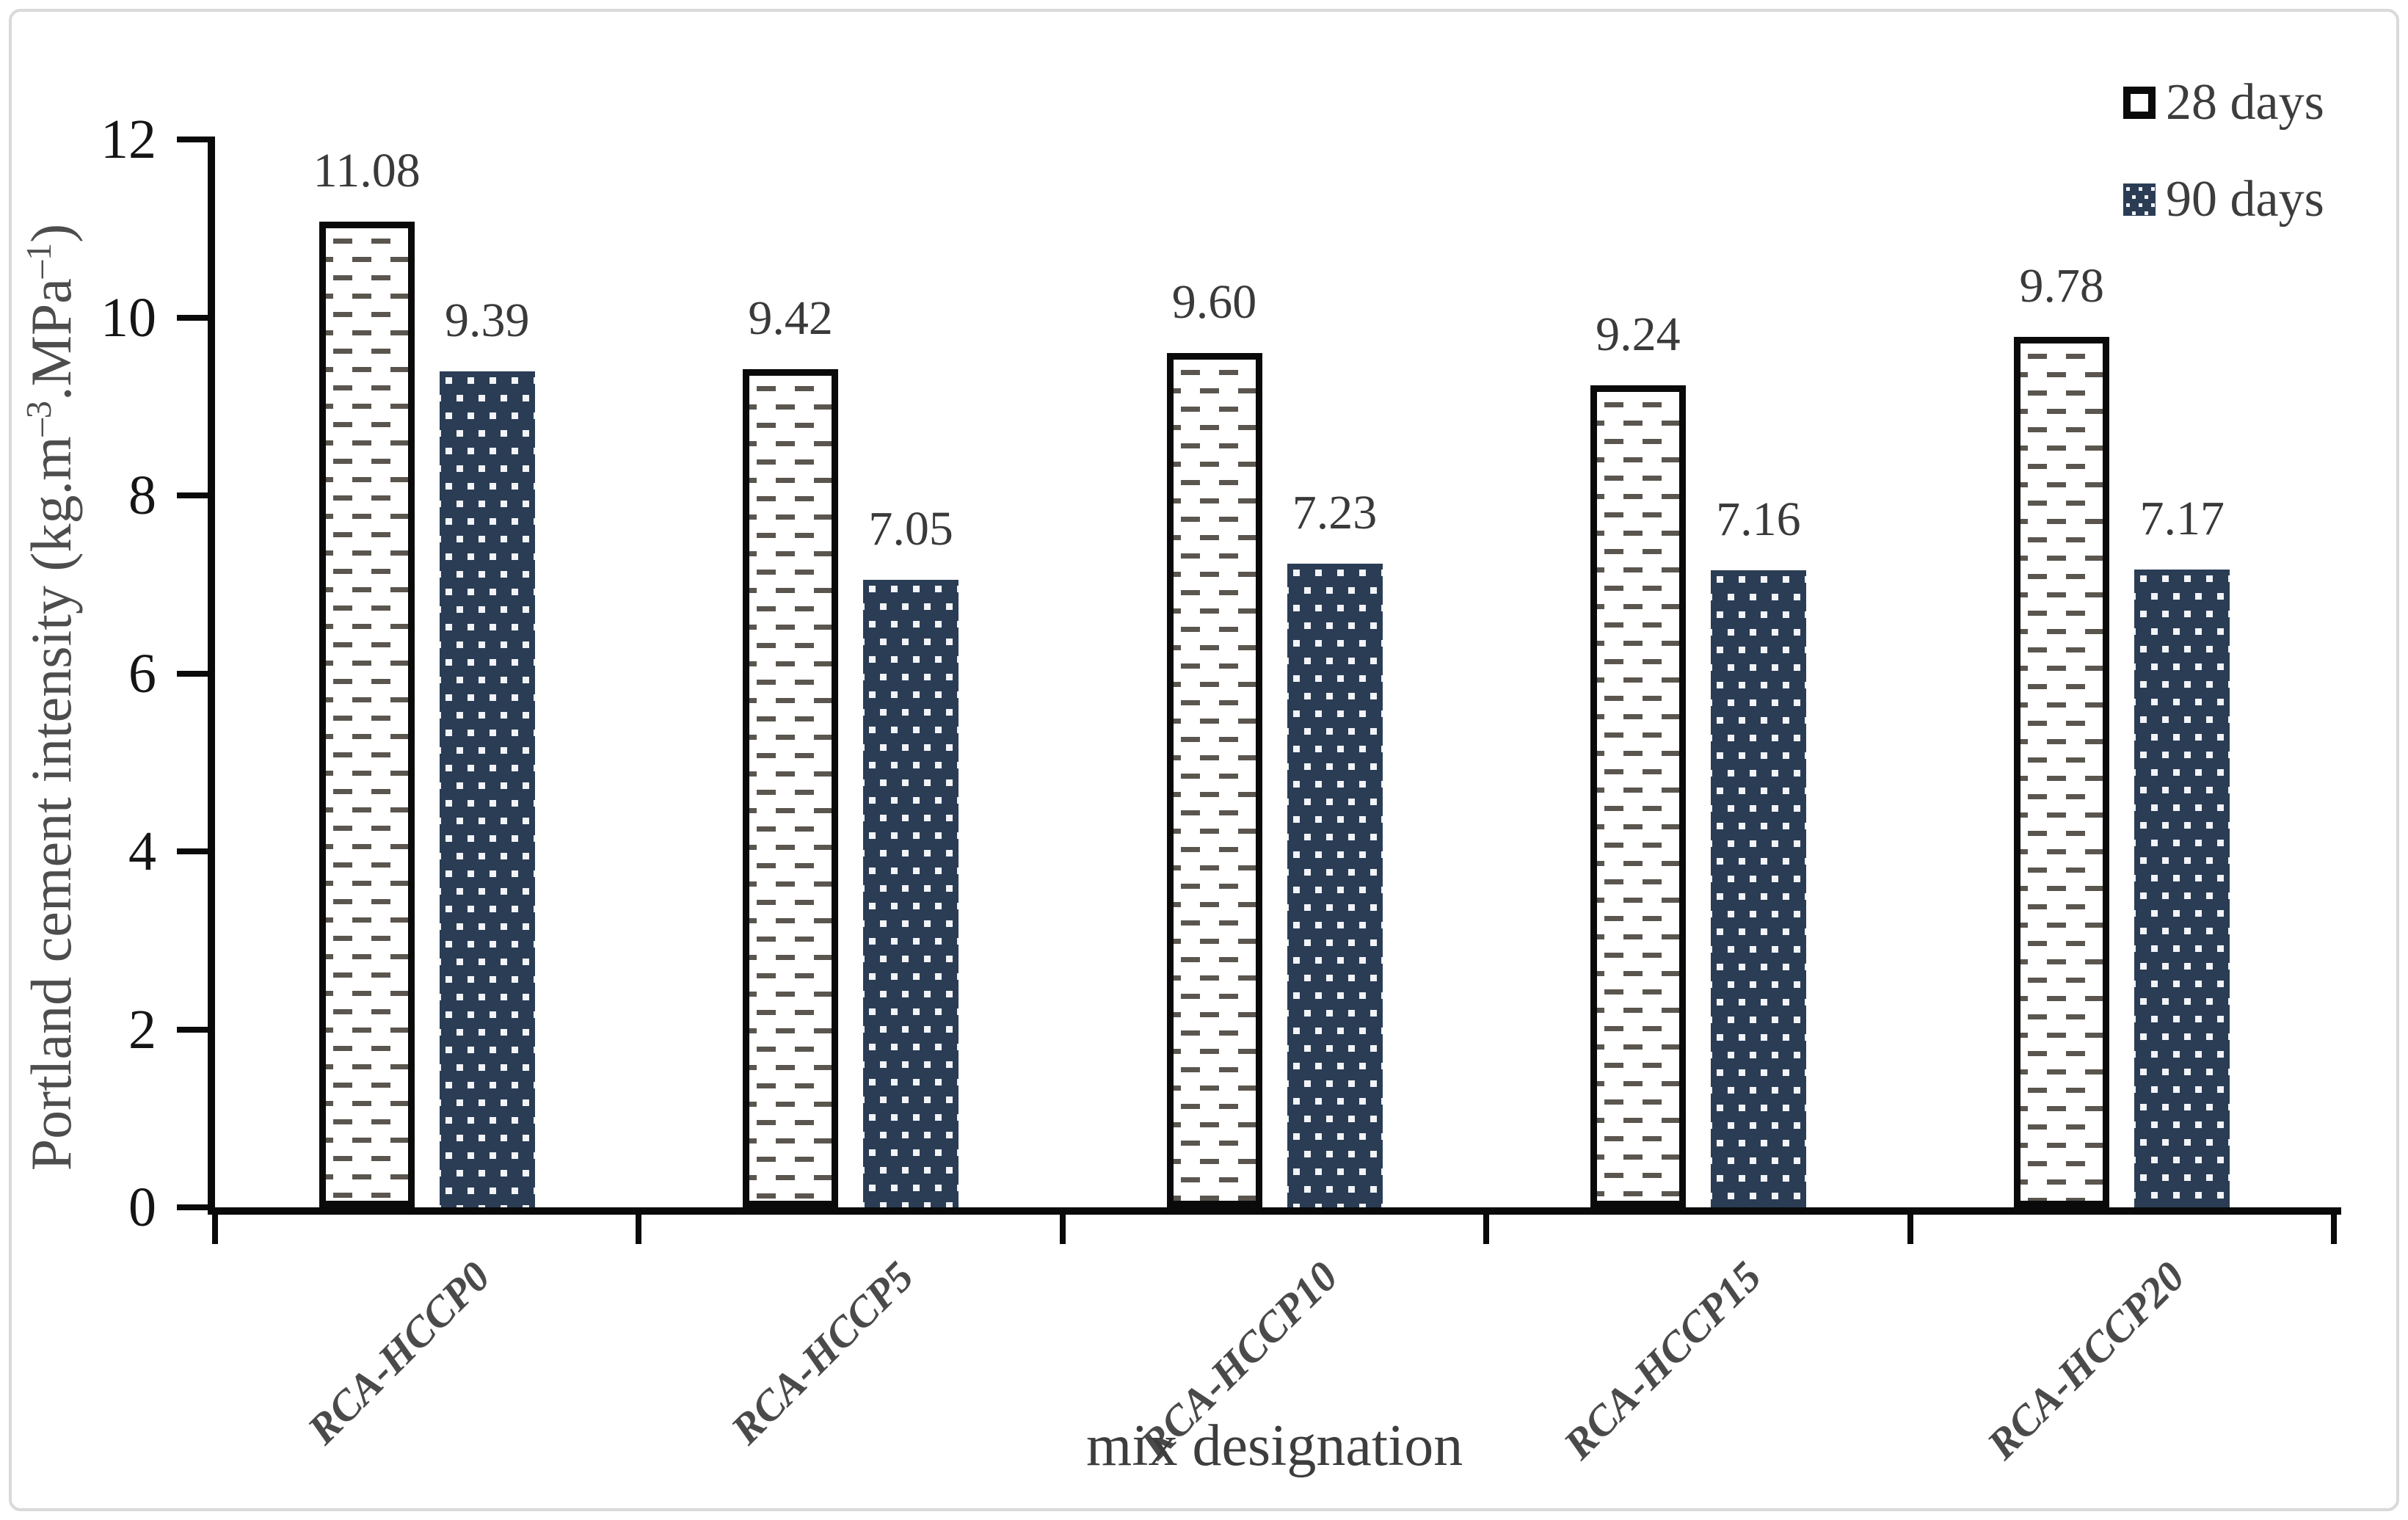  Describe the element at coordinates (487, 321) in the screenshot. I see `bar-value-label: 9.39` at that location.